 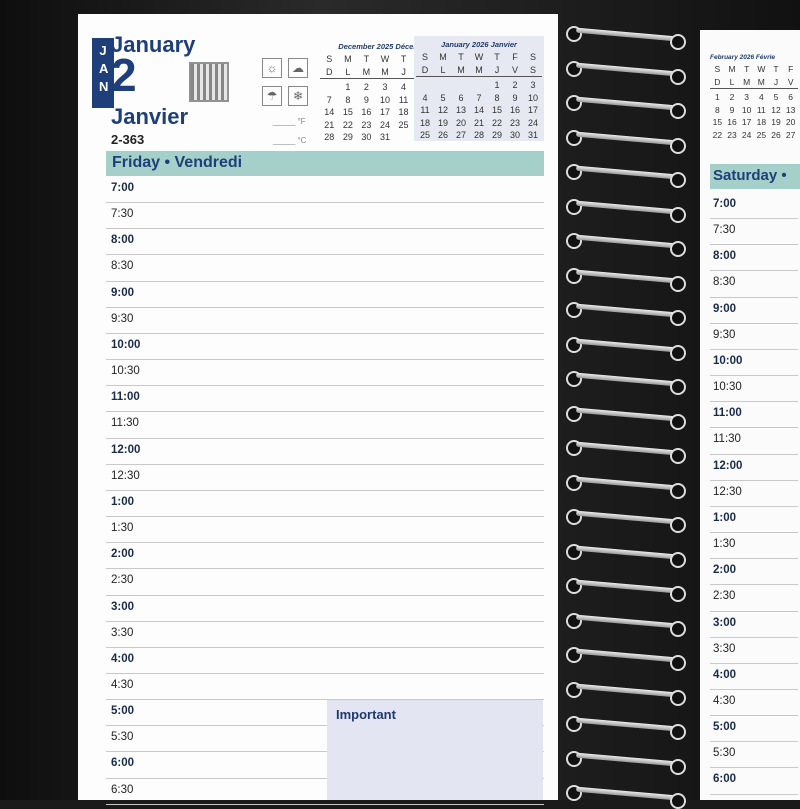 I want to click on mini-calendar-title: January 2026 Janvier, so click(x=479, y=44).